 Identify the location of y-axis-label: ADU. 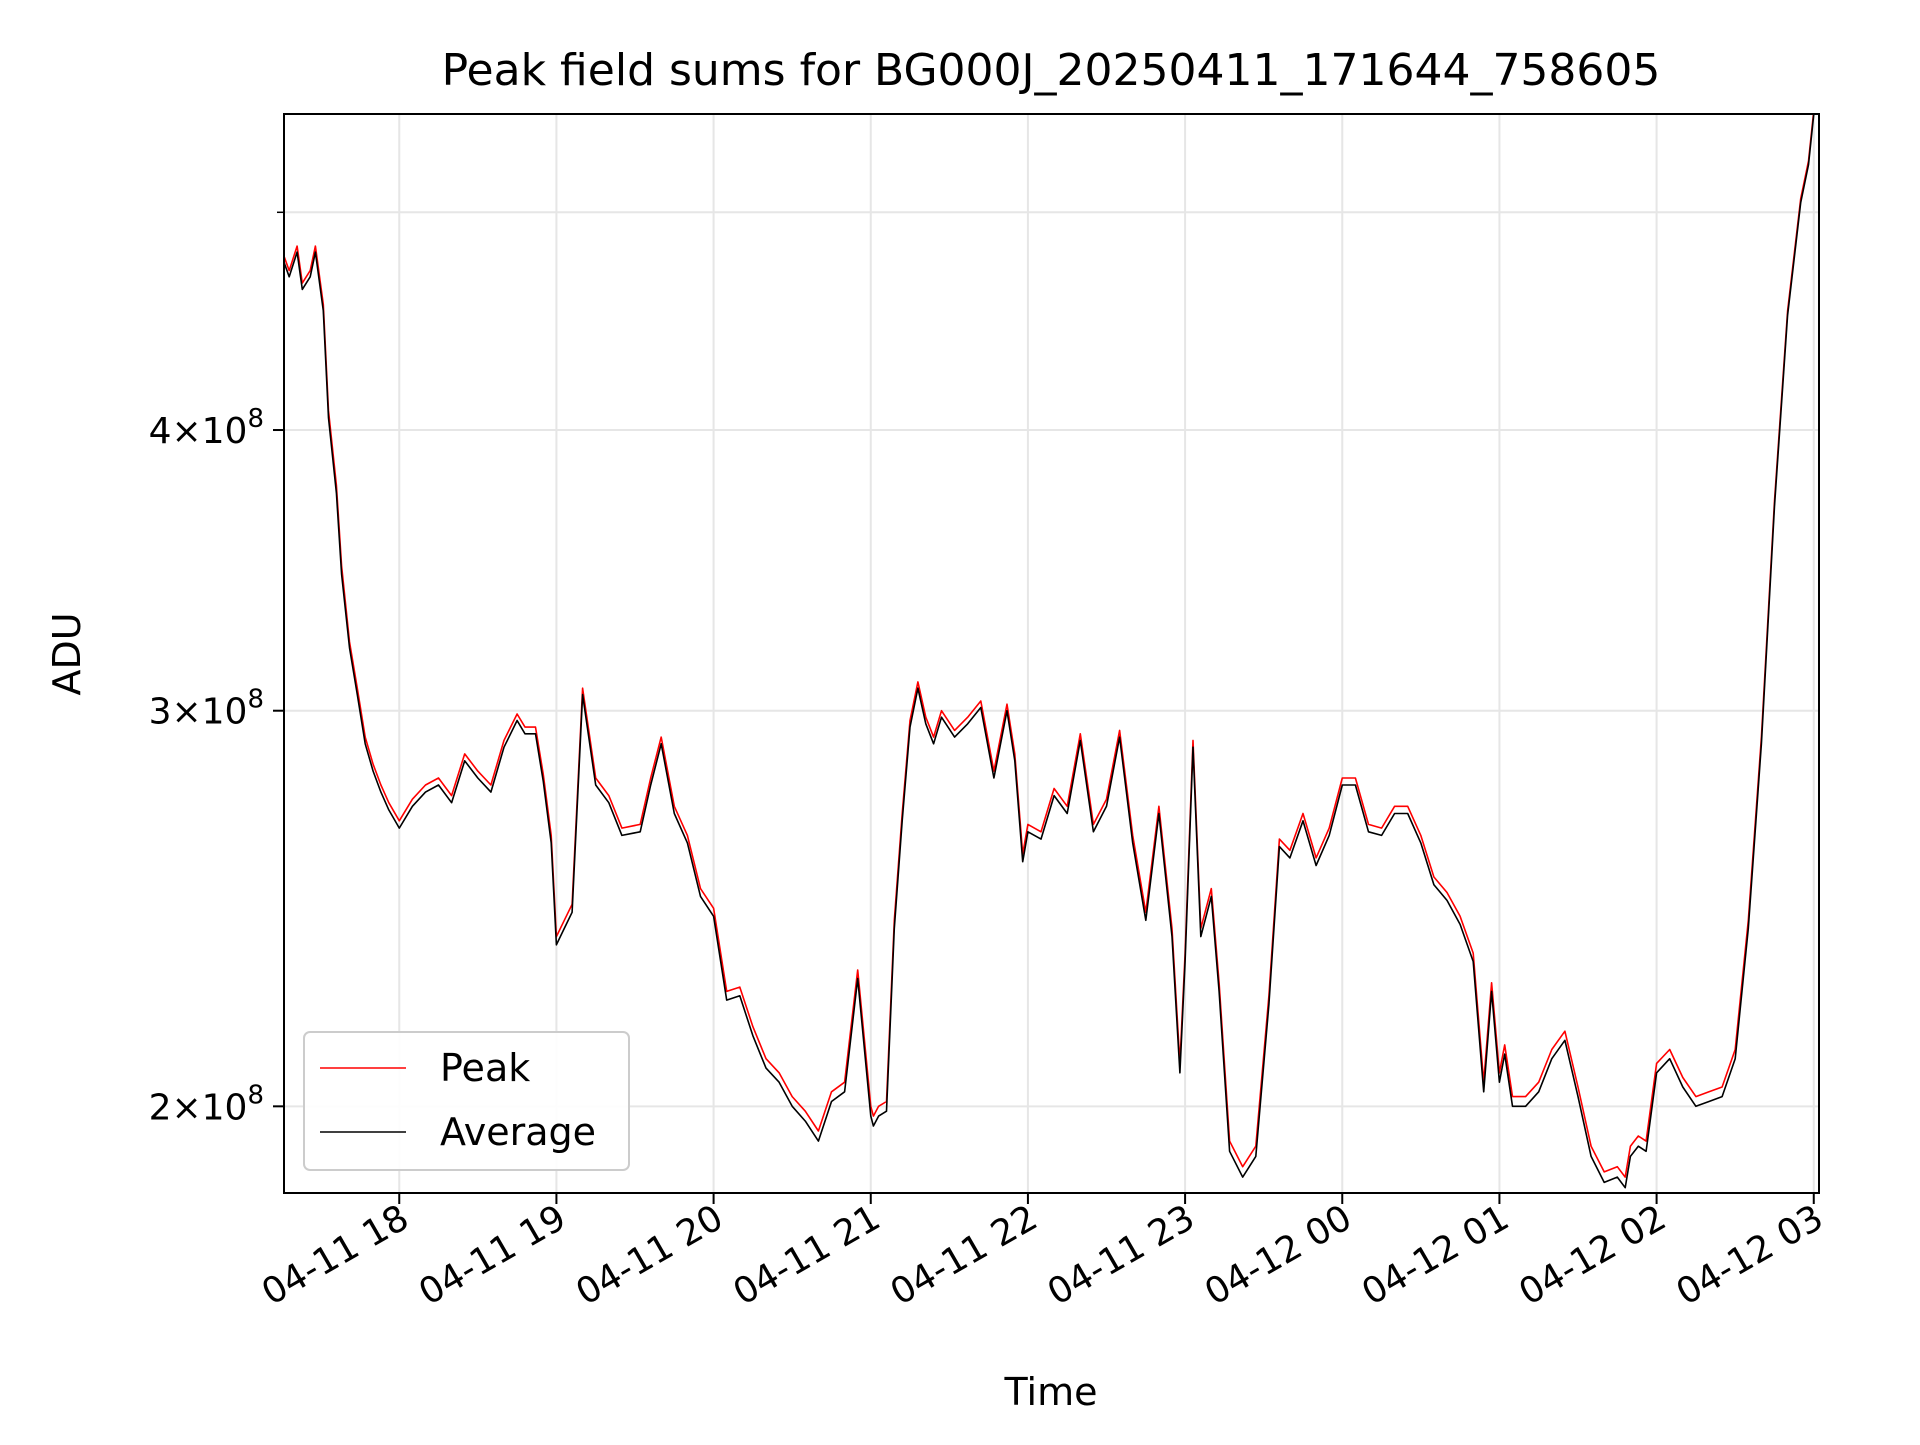
(67, 653).